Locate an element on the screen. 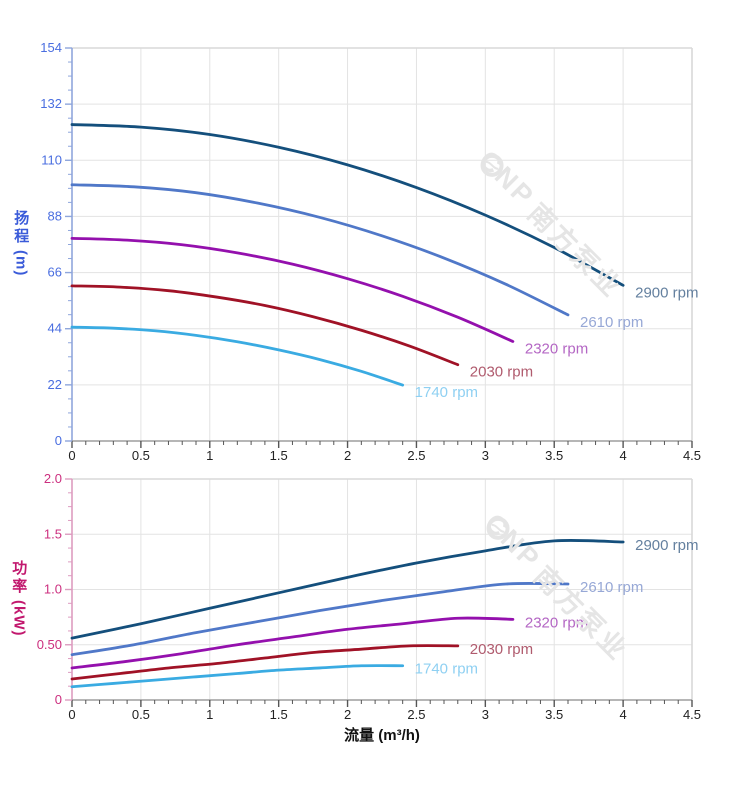  y-tick-label: 0.50 is located at coordinates (49, 644).